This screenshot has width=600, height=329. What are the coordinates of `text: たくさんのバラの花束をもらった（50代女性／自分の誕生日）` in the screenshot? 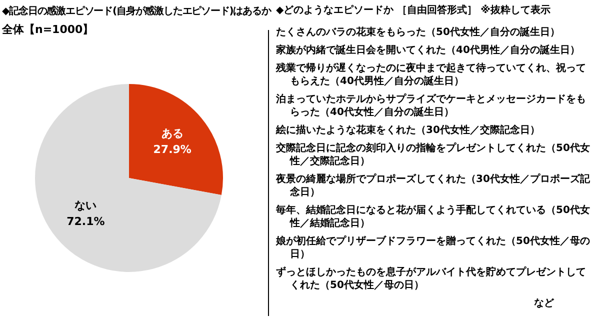 It's located at (418, 32).